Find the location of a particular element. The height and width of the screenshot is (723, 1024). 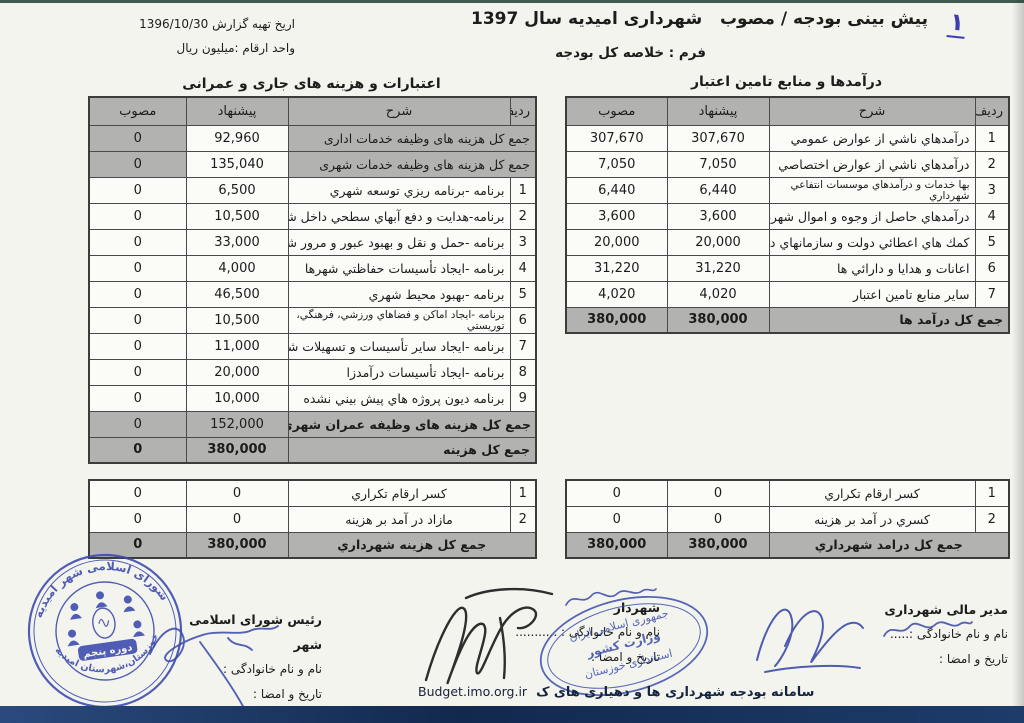

table-row: 7 سایر منابع تامین اعتبار 4,020 4,020 is located at coordinates (787, 294).